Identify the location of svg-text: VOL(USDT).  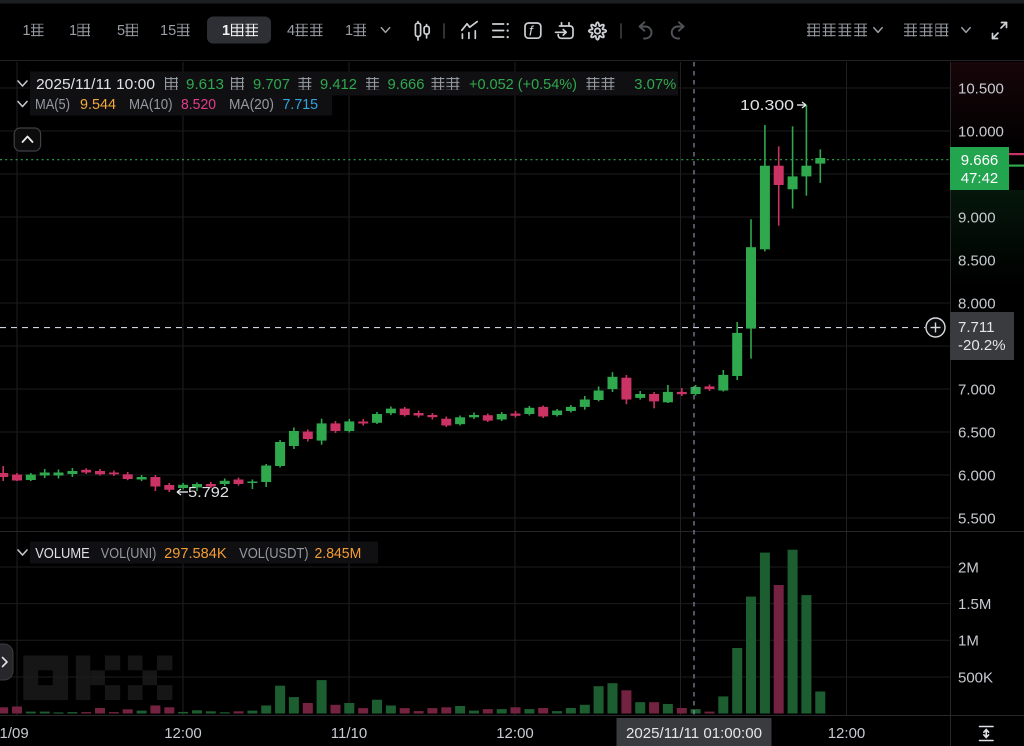
(274, 553).